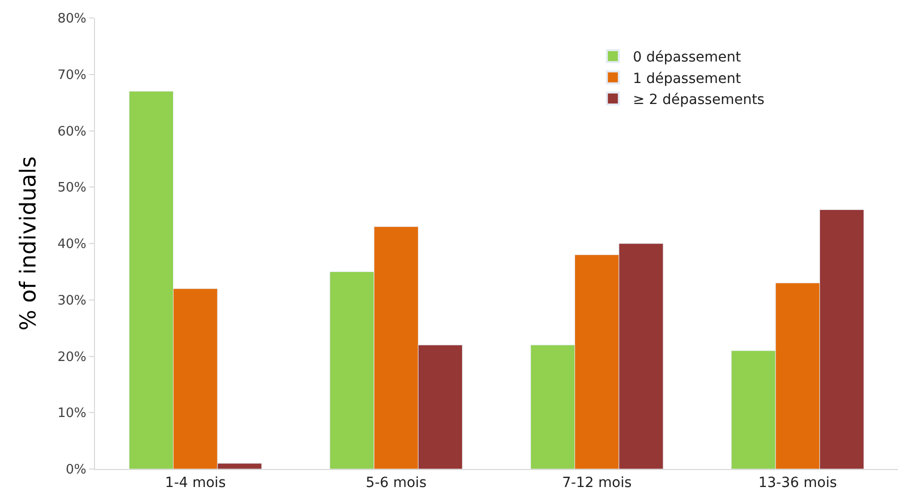 The height and width of the screenshot is (504, 913). Describe the element at coordinates (71, 357) in the screenshot. I see `y-tick-label: 20%` at that location.